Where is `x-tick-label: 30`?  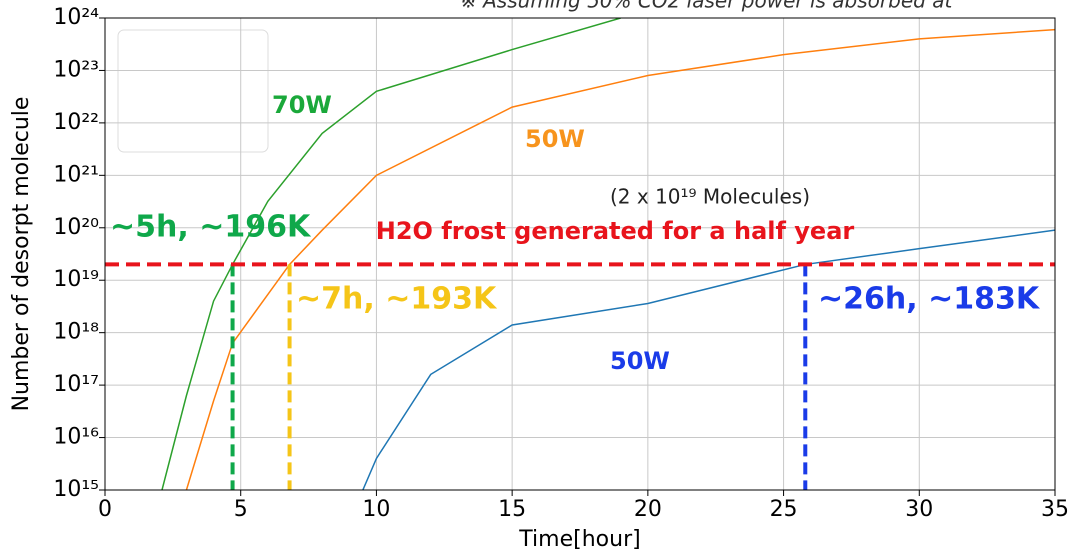 x-tick-label: 30 is located at coordinates (919, 509).